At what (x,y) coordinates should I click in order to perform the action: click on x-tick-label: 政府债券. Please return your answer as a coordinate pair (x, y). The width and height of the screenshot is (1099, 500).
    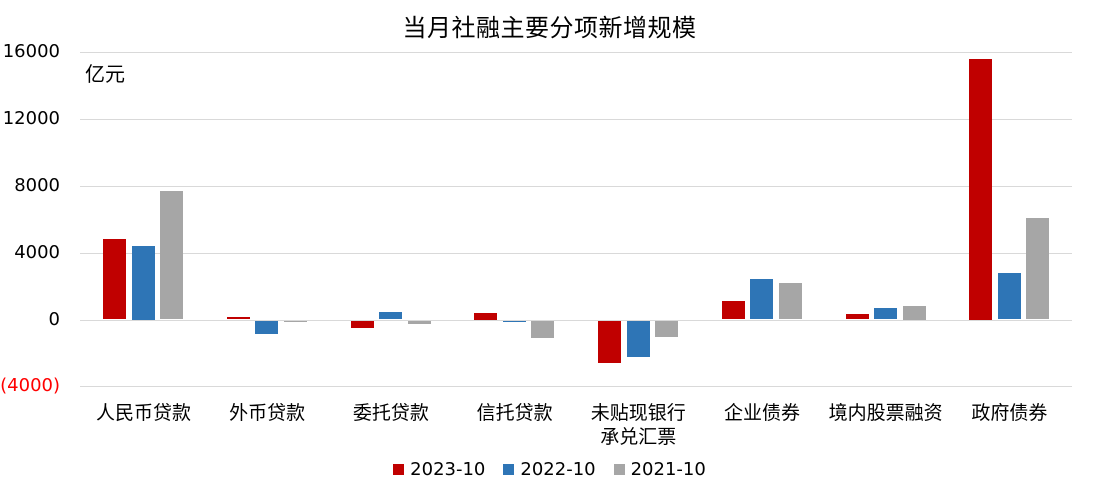
    Looking at the image, I should click on (1009, 413).